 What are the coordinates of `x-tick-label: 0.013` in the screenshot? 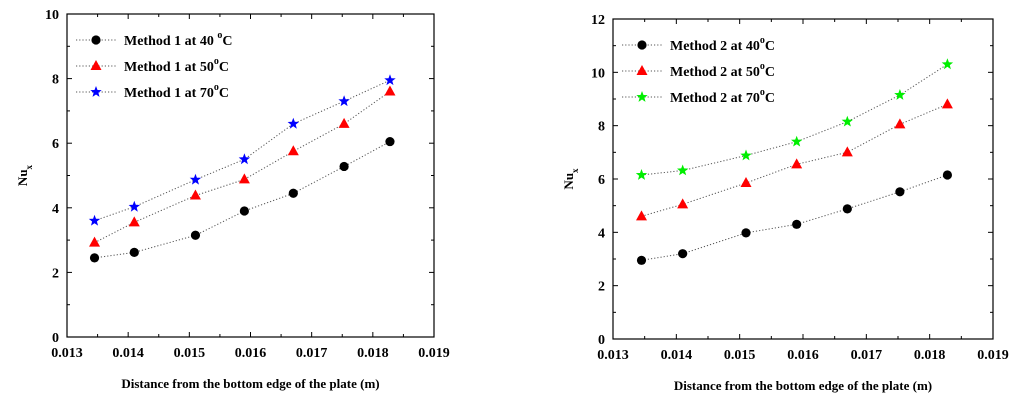 It's located at (67, 353).